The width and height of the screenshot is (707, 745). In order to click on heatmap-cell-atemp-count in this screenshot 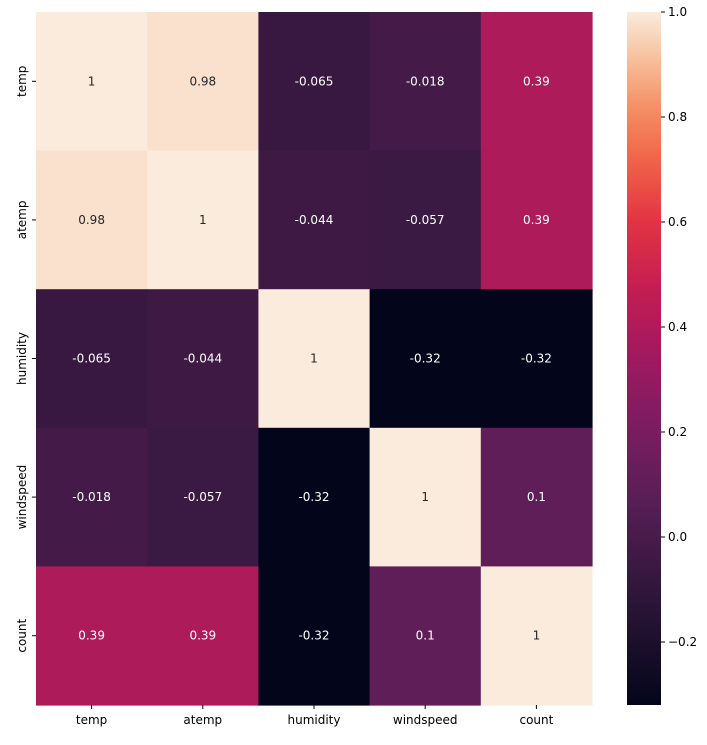, I will do `click(536, 220)`.